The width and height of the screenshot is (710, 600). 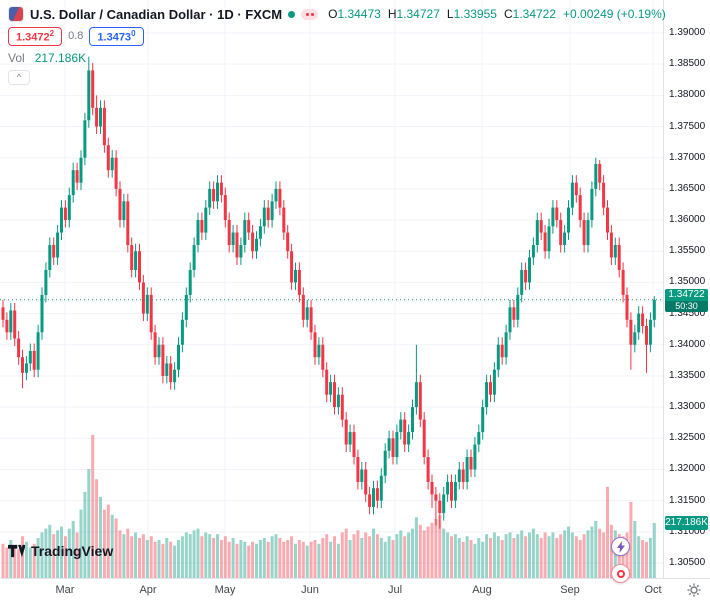 What do you see at coordinates (686, 294) in the screenshot?
I see `current-price-value: 1.34722` at bounding box center [686, 294].